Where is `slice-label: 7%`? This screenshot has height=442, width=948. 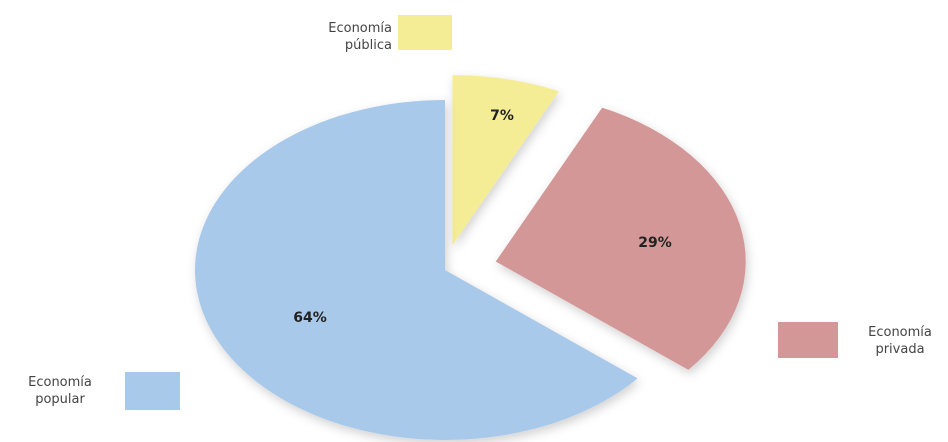
slice-label: 7% is located at coordinates (502, 116).